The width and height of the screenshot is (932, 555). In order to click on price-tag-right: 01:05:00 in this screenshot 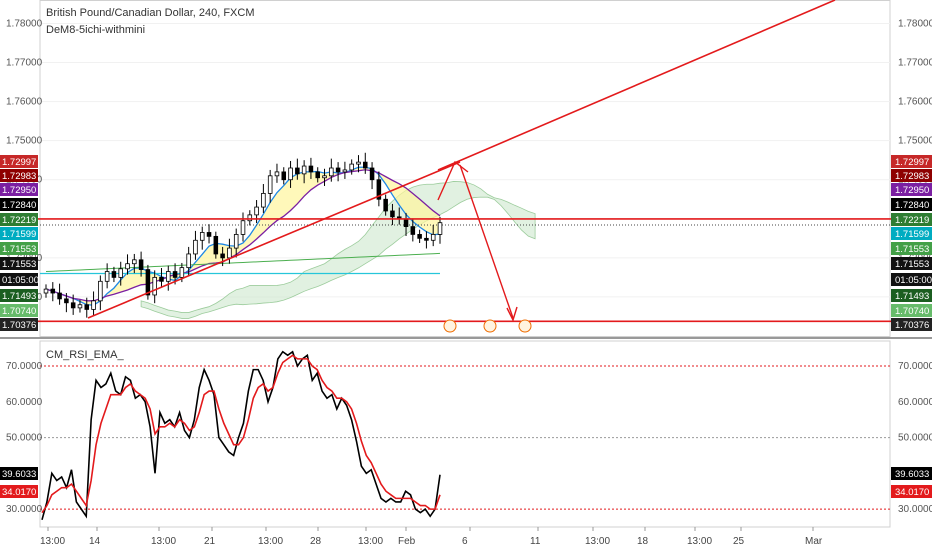, I will do `click(911, 279)`.